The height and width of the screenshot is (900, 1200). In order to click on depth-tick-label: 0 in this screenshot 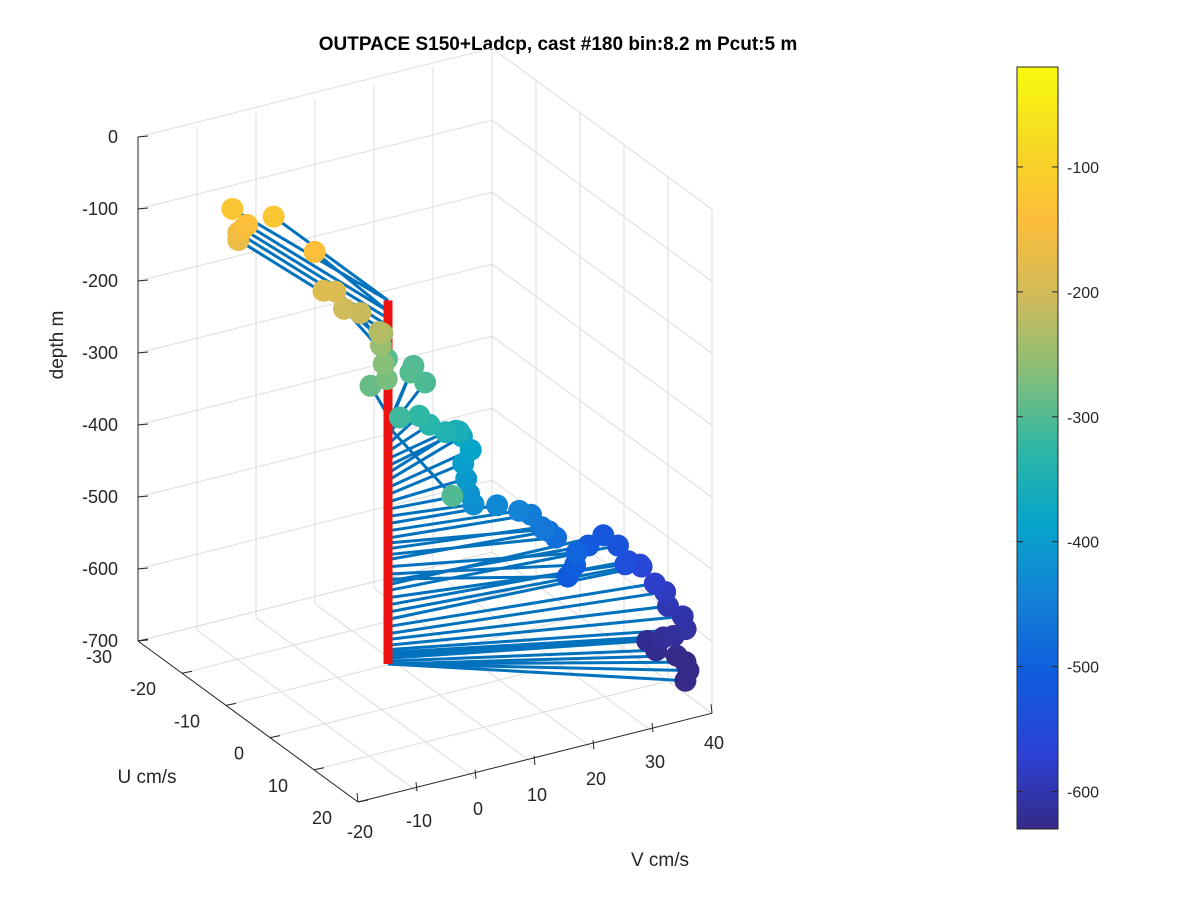, I will do `click(113, 137)`.